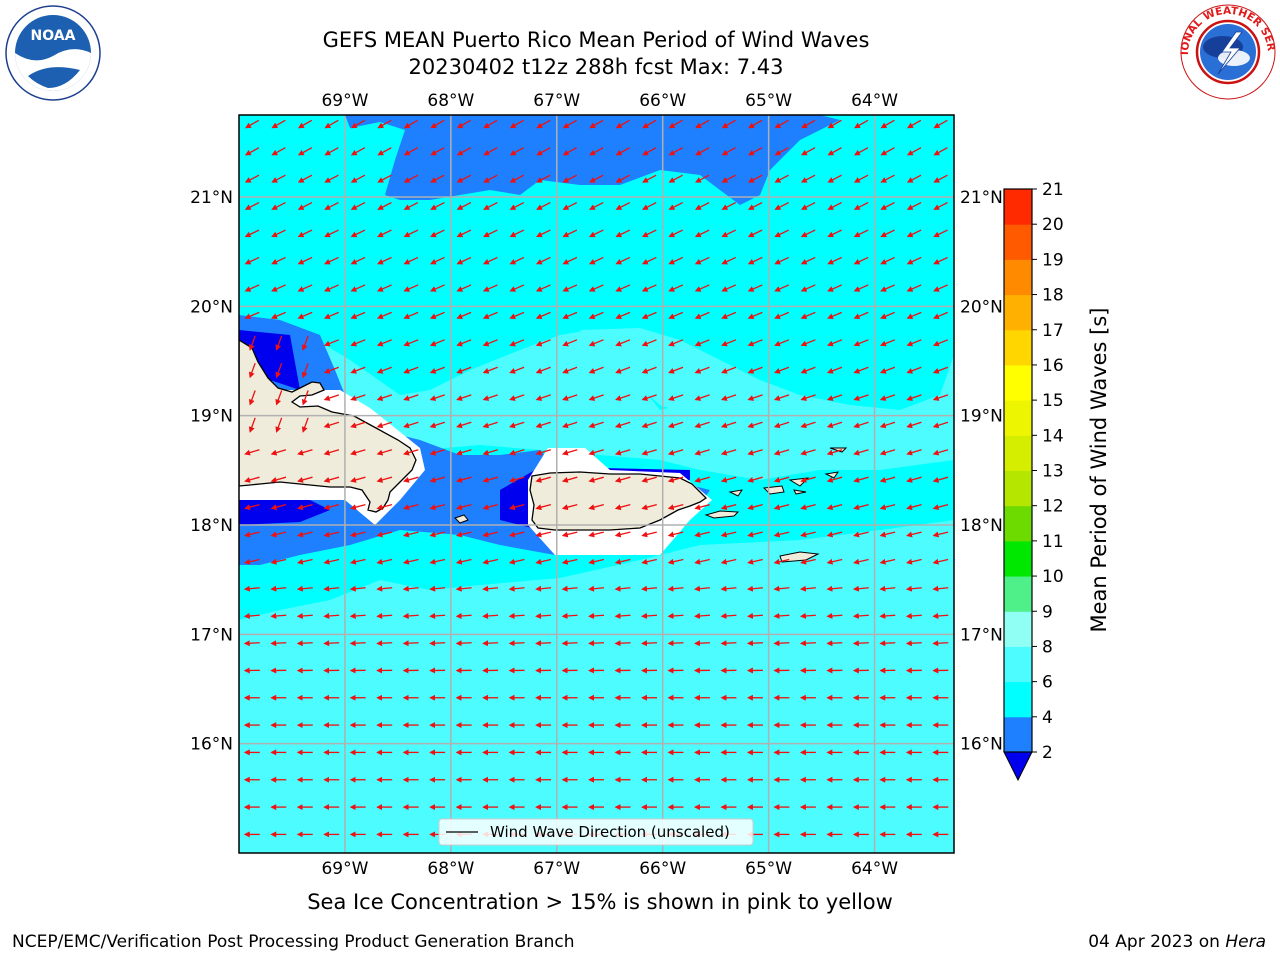  What do you see at coordinates (1053, 296) in the screenshot?
I see `colorbar-tick-label: 18` at bounding box center [1053, 296].